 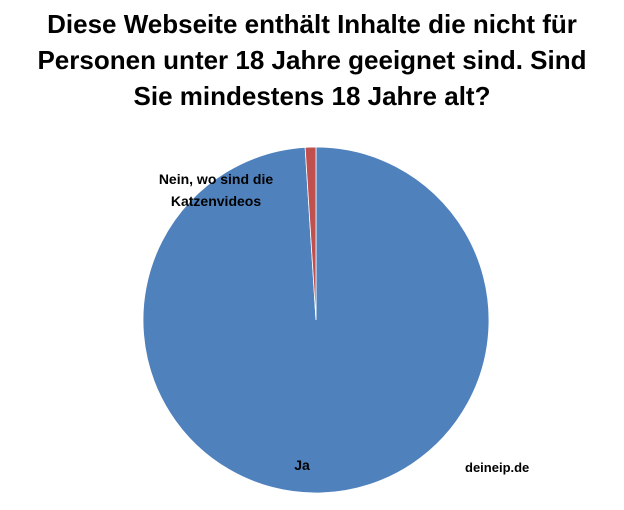 I want to click on slice-label-ja: Ja, so click(x=302, y=465).